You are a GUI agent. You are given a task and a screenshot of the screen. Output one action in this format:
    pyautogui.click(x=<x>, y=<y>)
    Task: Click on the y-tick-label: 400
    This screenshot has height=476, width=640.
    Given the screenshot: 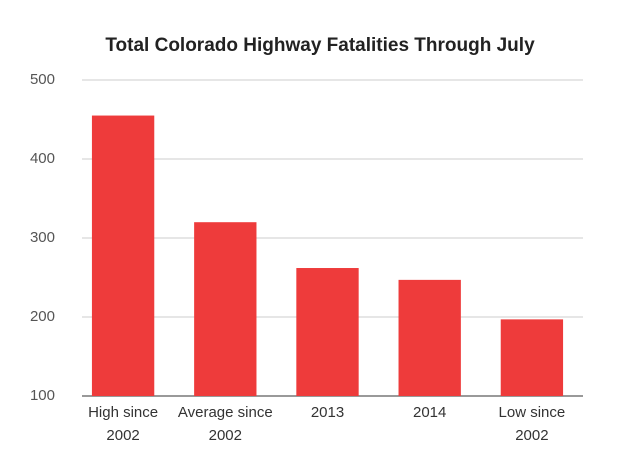 What is the action you would take?
    pyautogui.click(x=42, y=158)
    